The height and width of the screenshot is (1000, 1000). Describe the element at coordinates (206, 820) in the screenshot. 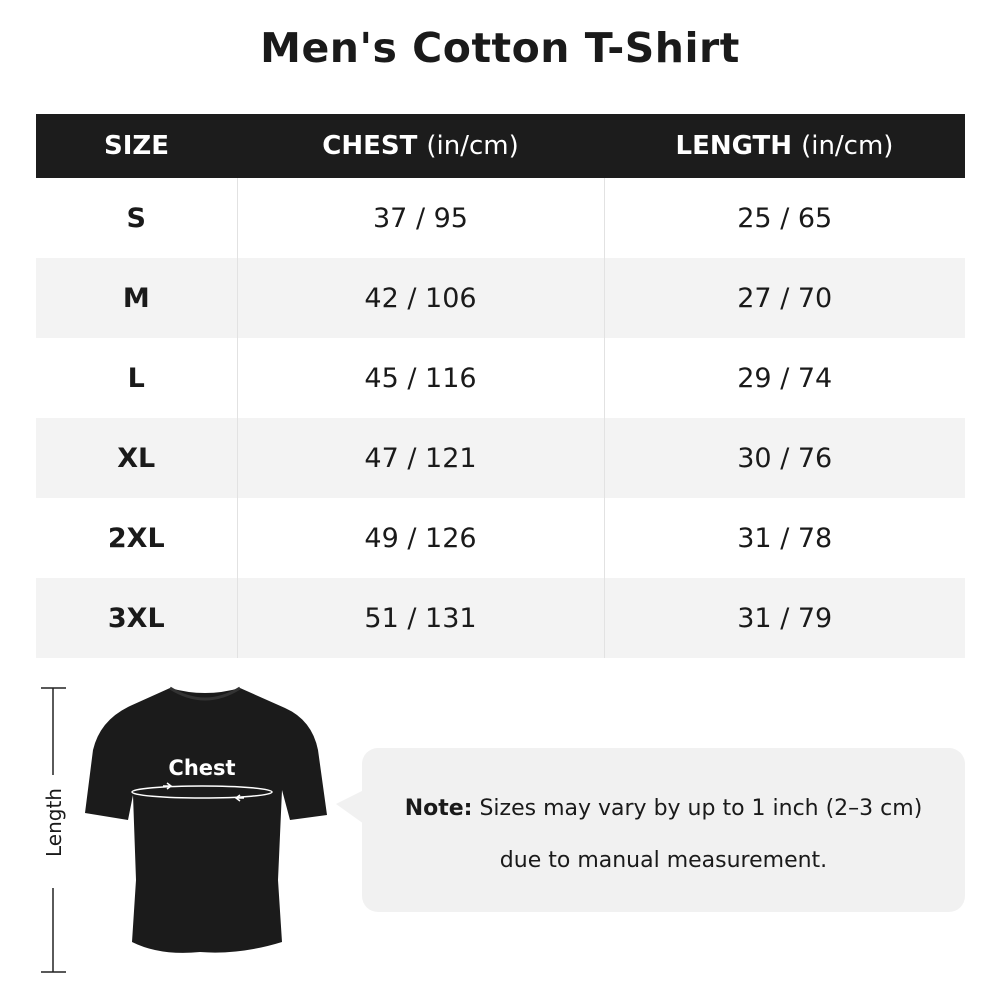

I see `tshirt-icon` at that location.